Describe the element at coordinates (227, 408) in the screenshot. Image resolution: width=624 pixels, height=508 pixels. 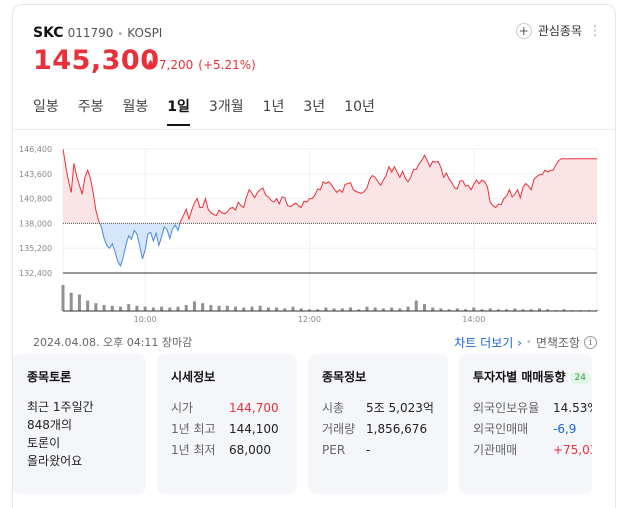
I see `info-row-open: 시가 144,700` at that location.